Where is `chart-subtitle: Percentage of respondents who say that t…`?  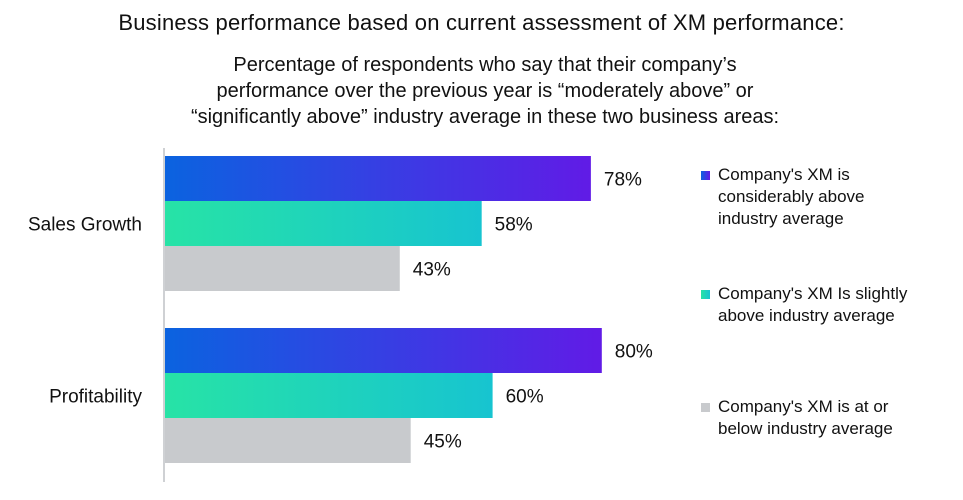 chart-subtitle: Percentage of respondents who say that t… is located at coordinates (485, 91).